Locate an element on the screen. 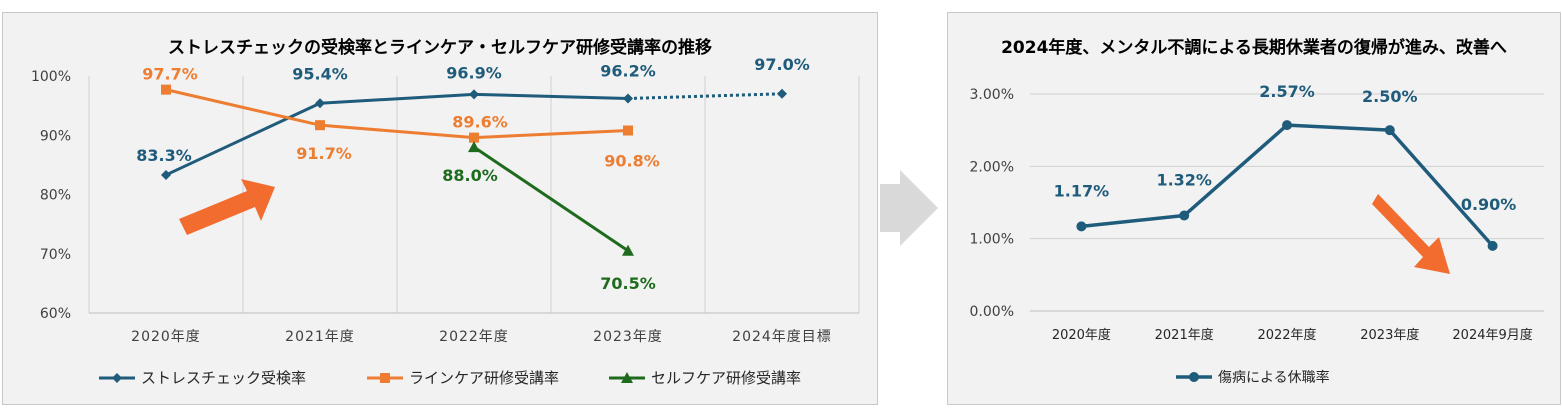  data-label: 88.0% is located at coordinates (470, 175).